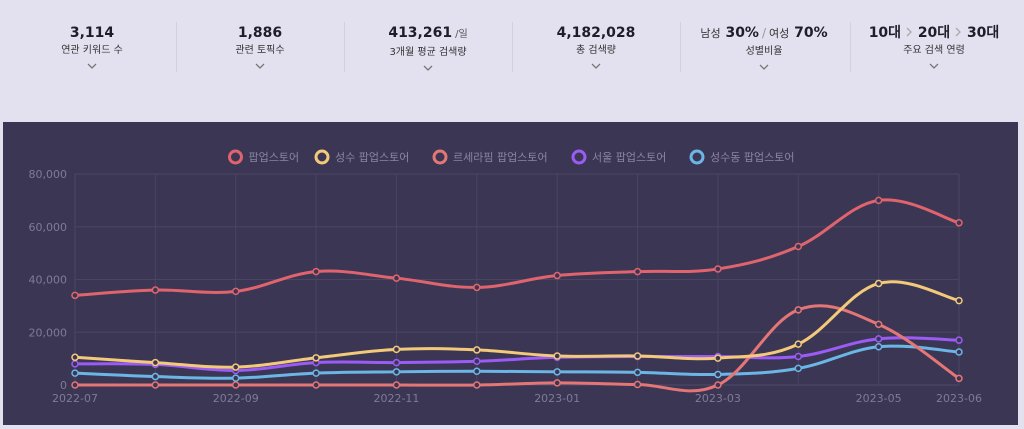  I want to click on stat-main-ages: 10대 20대 30대 주요 검색 연령, so click(934, 46).